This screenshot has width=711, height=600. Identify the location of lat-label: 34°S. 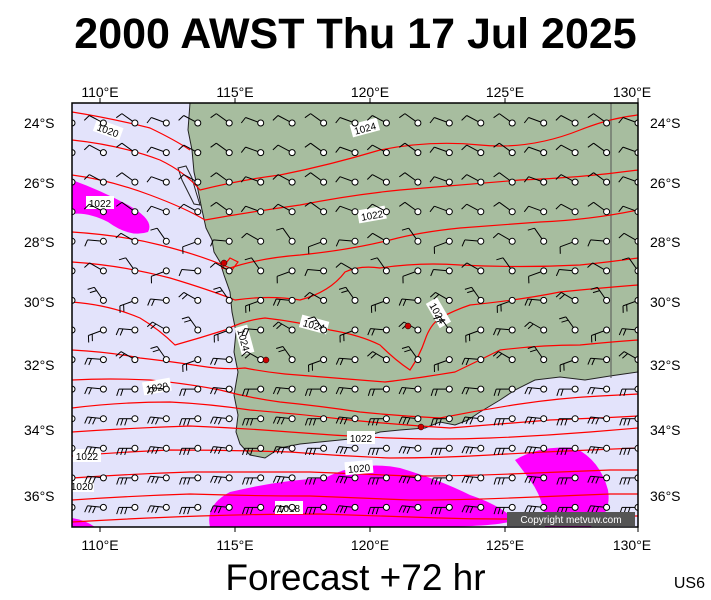
(39, 430).